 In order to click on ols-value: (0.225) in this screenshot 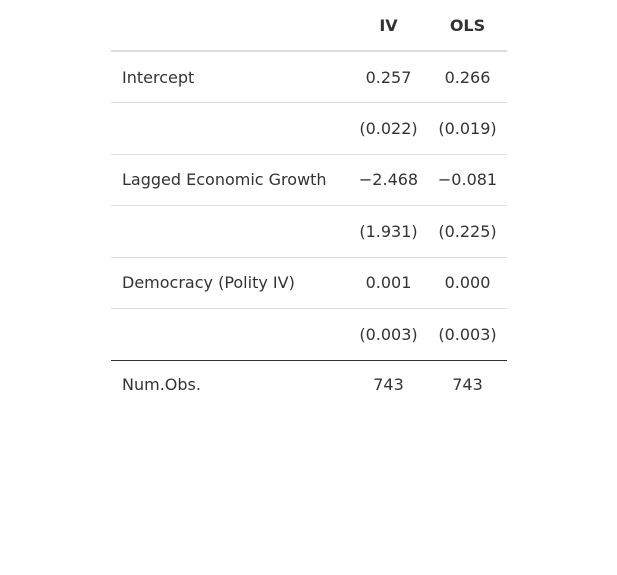, I will do `click(467, 231)`.